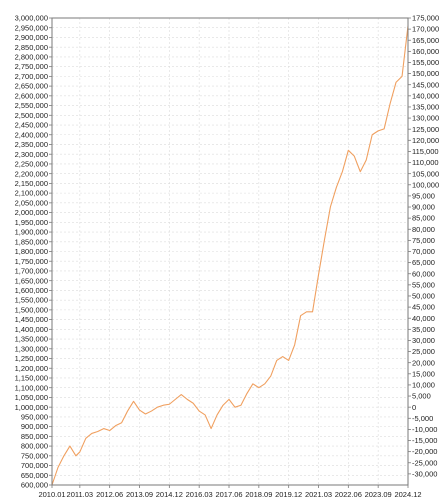  Describe the element at coordinates (425, 118) in the screenshot. I see `right-tick-label: 130,000` at that location.